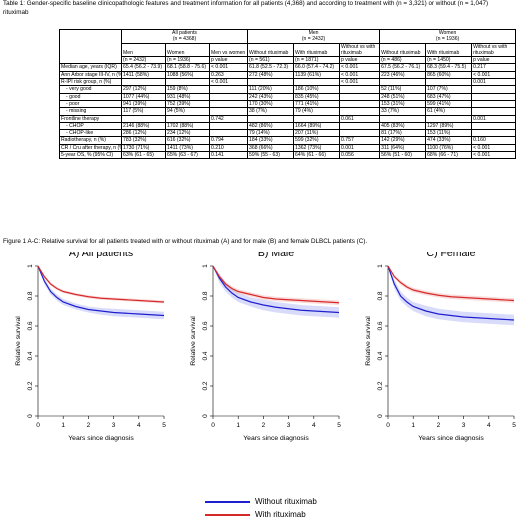 The width and height of the screenshot is (520, 525). I want to click on chart-title: B) Male, so click(276, 255).